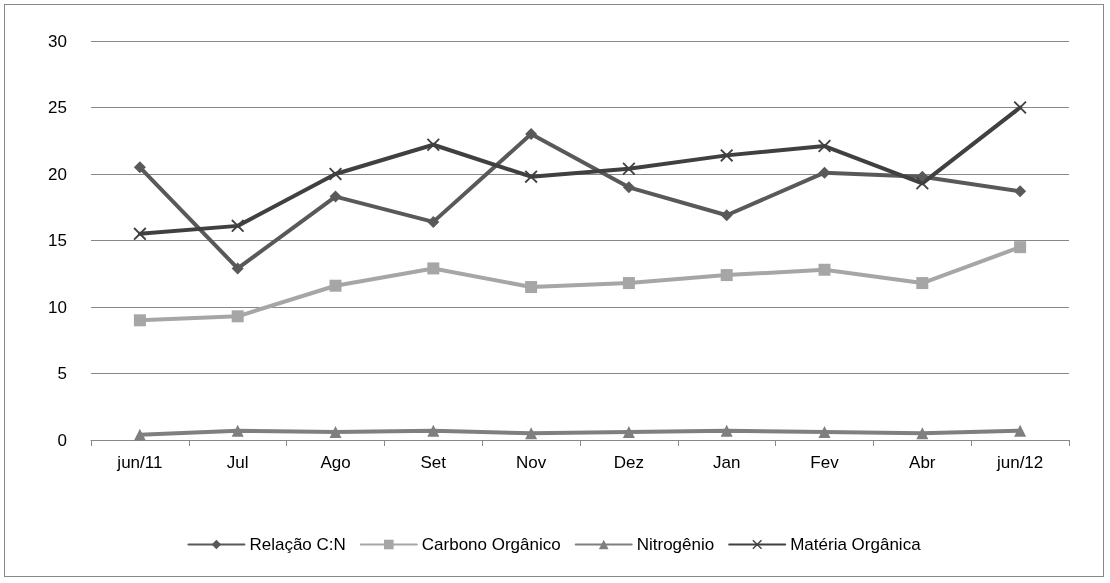 The image size is (1110, 583). I want to click on x-tick-label: Ago, so click(335, 462).